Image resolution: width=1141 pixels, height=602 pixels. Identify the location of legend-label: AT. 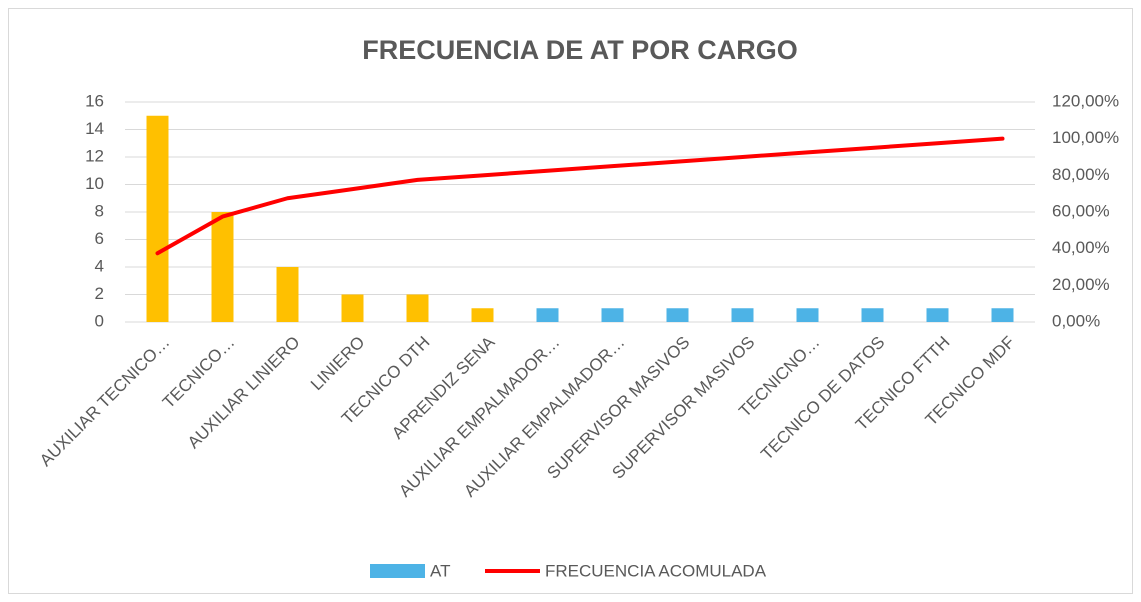
(440, 570).